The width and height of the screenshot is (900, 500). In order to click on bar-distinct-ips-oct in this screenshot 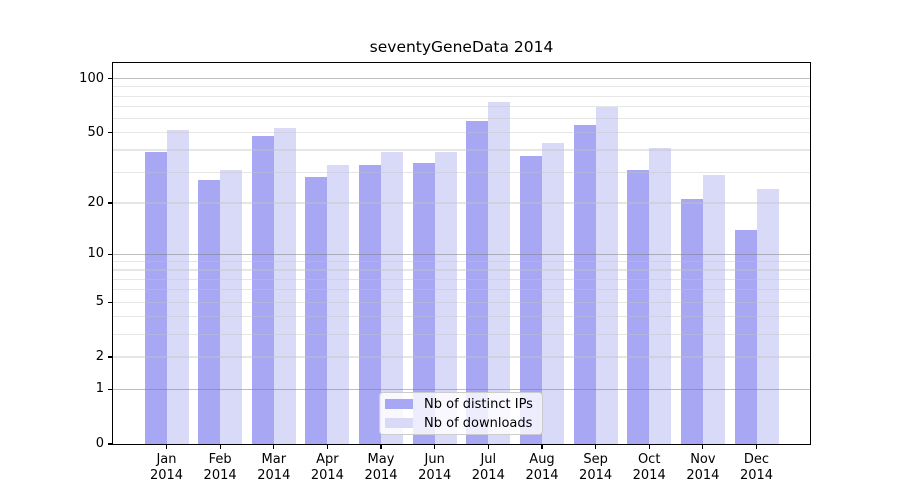, I will do `click(638, 306)`.